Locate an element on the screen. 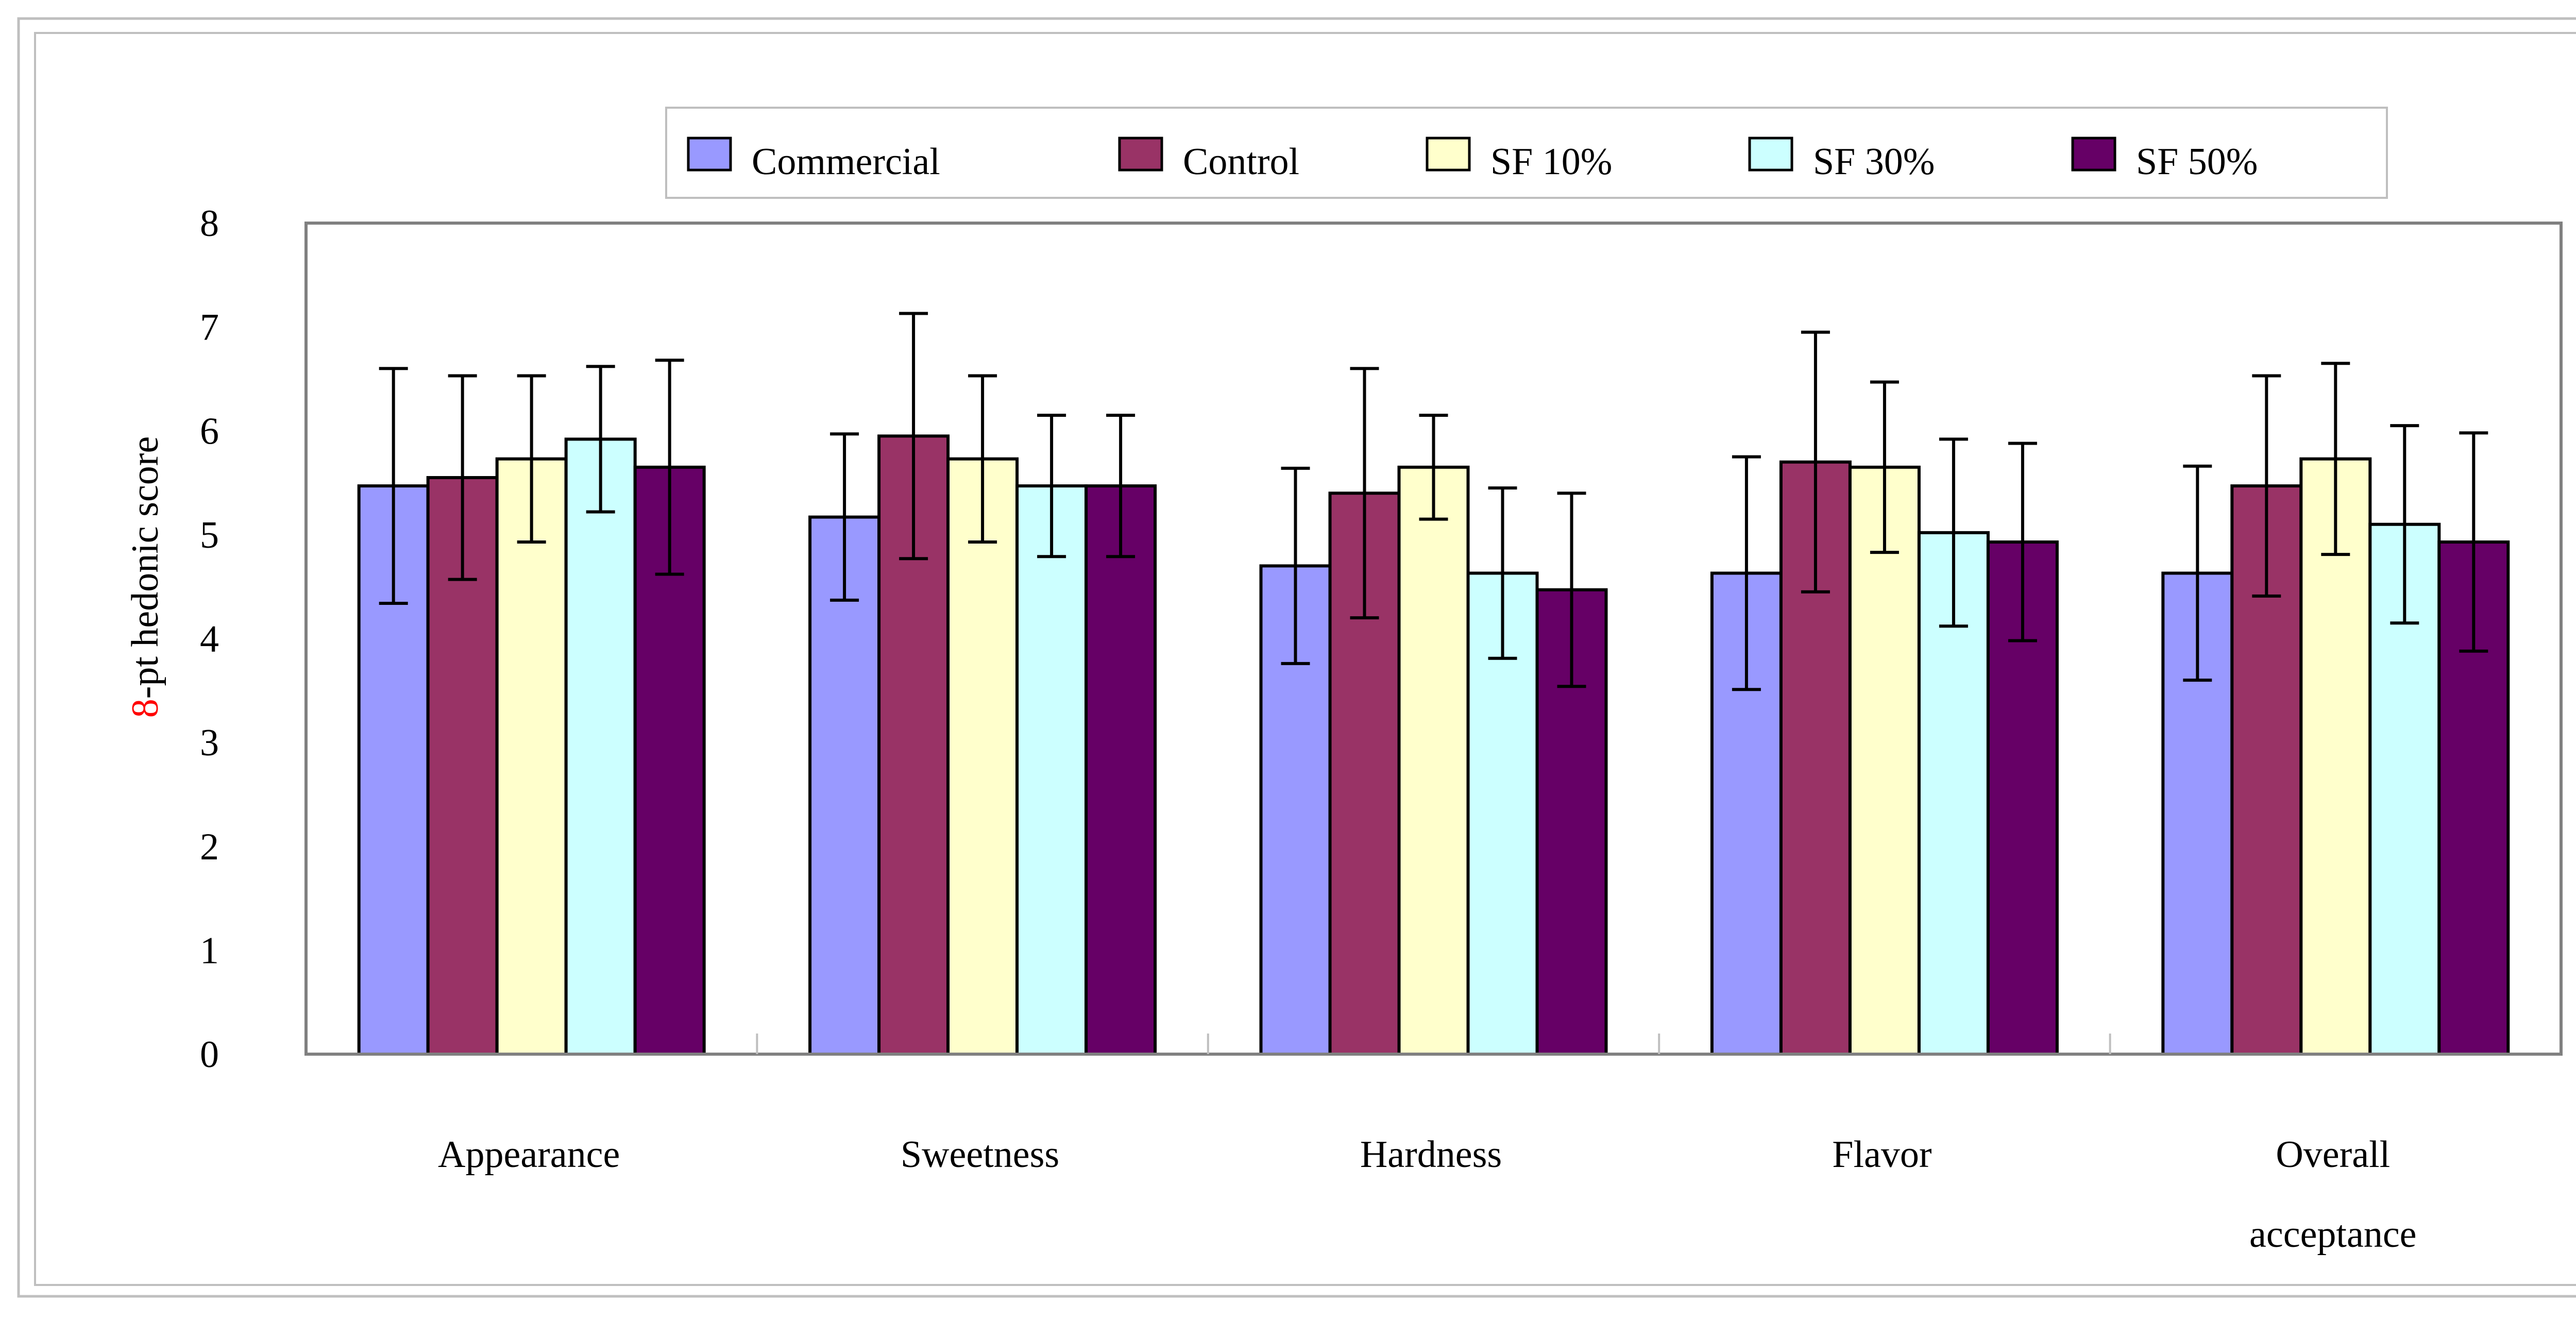  legend-label: SF 30% is located at coordinates (1874, 162).